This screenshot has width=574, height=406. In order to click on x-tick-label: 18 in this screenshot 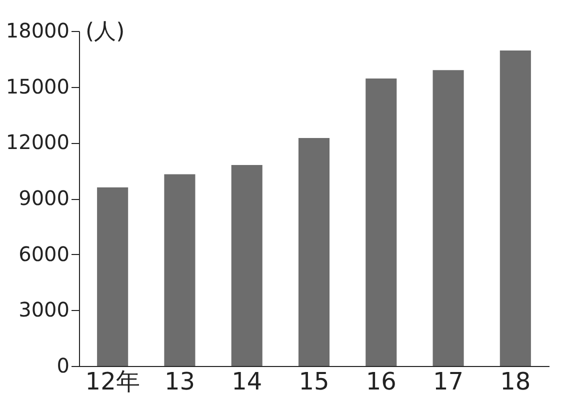, I will do `click(515, 382)`.